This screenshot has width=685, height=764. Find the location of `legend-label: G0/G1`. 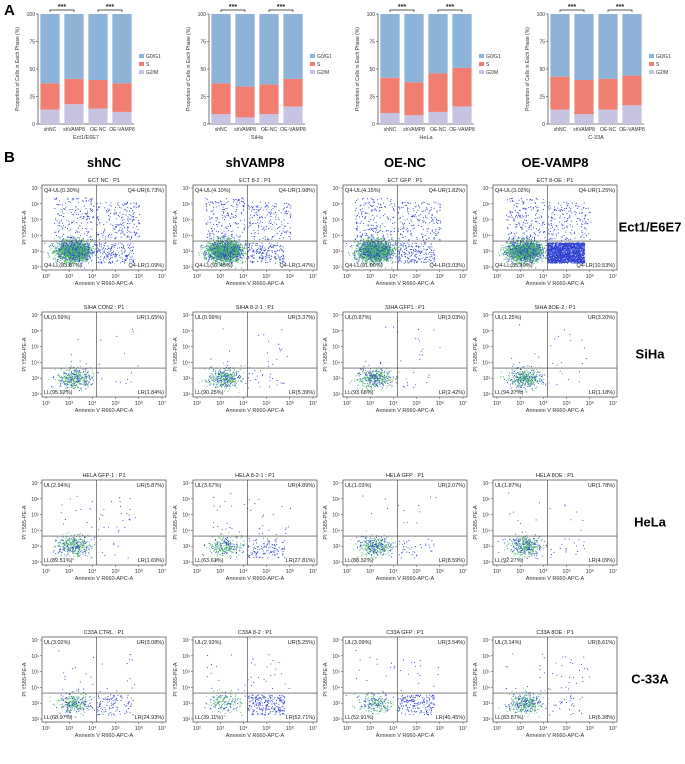

legend-label: G0/G1 is located at coordinates (324, 57).